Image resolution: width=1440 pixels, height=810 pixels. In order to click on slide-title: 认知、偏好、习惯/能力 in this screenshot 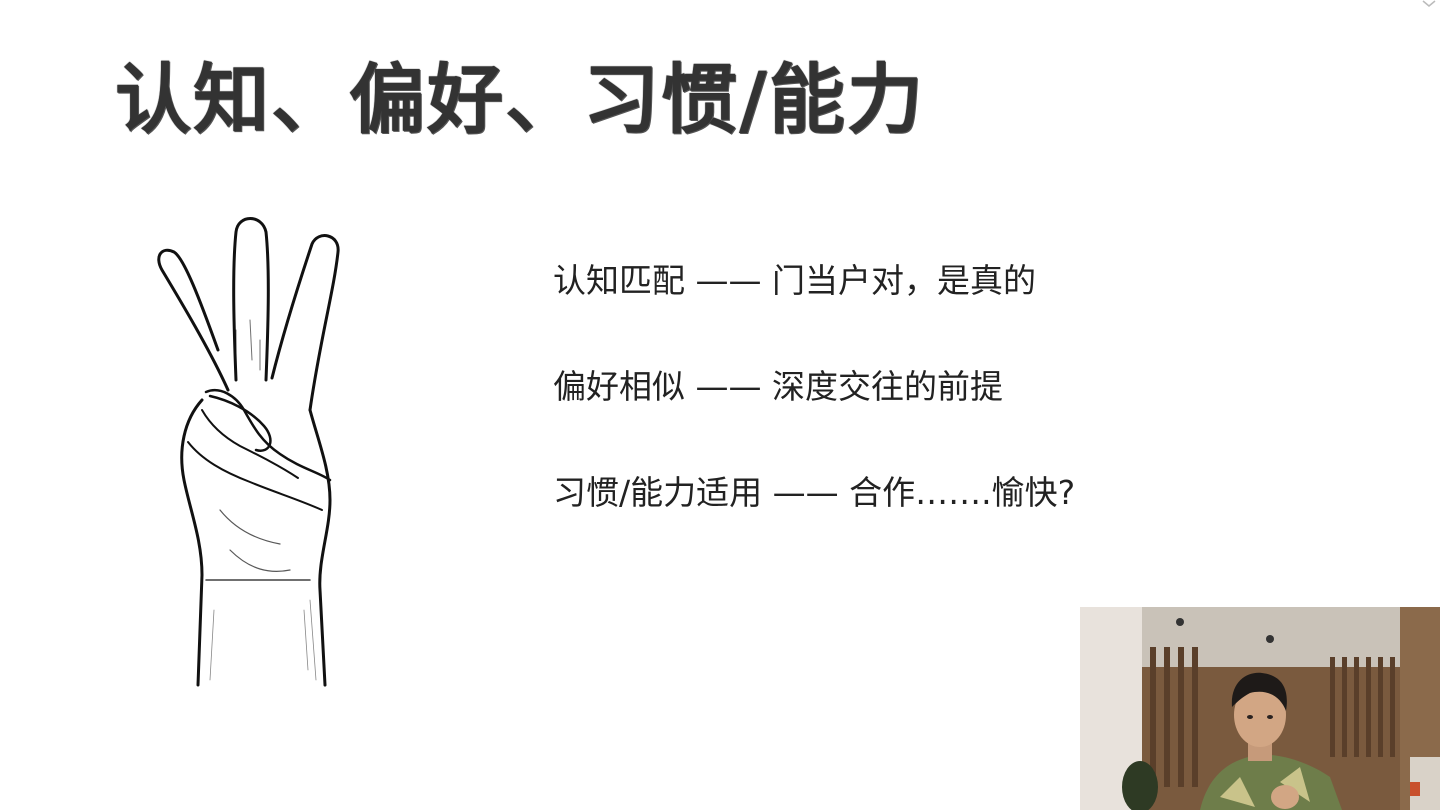, I will do `click(520, 99)`.